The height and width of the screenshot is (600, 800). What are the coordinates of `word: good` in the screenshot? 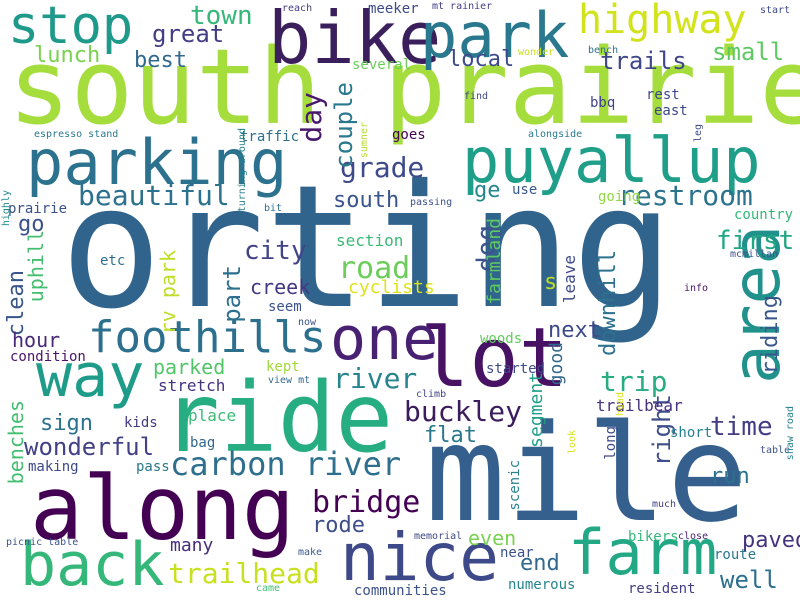 It's located at (556, 364).